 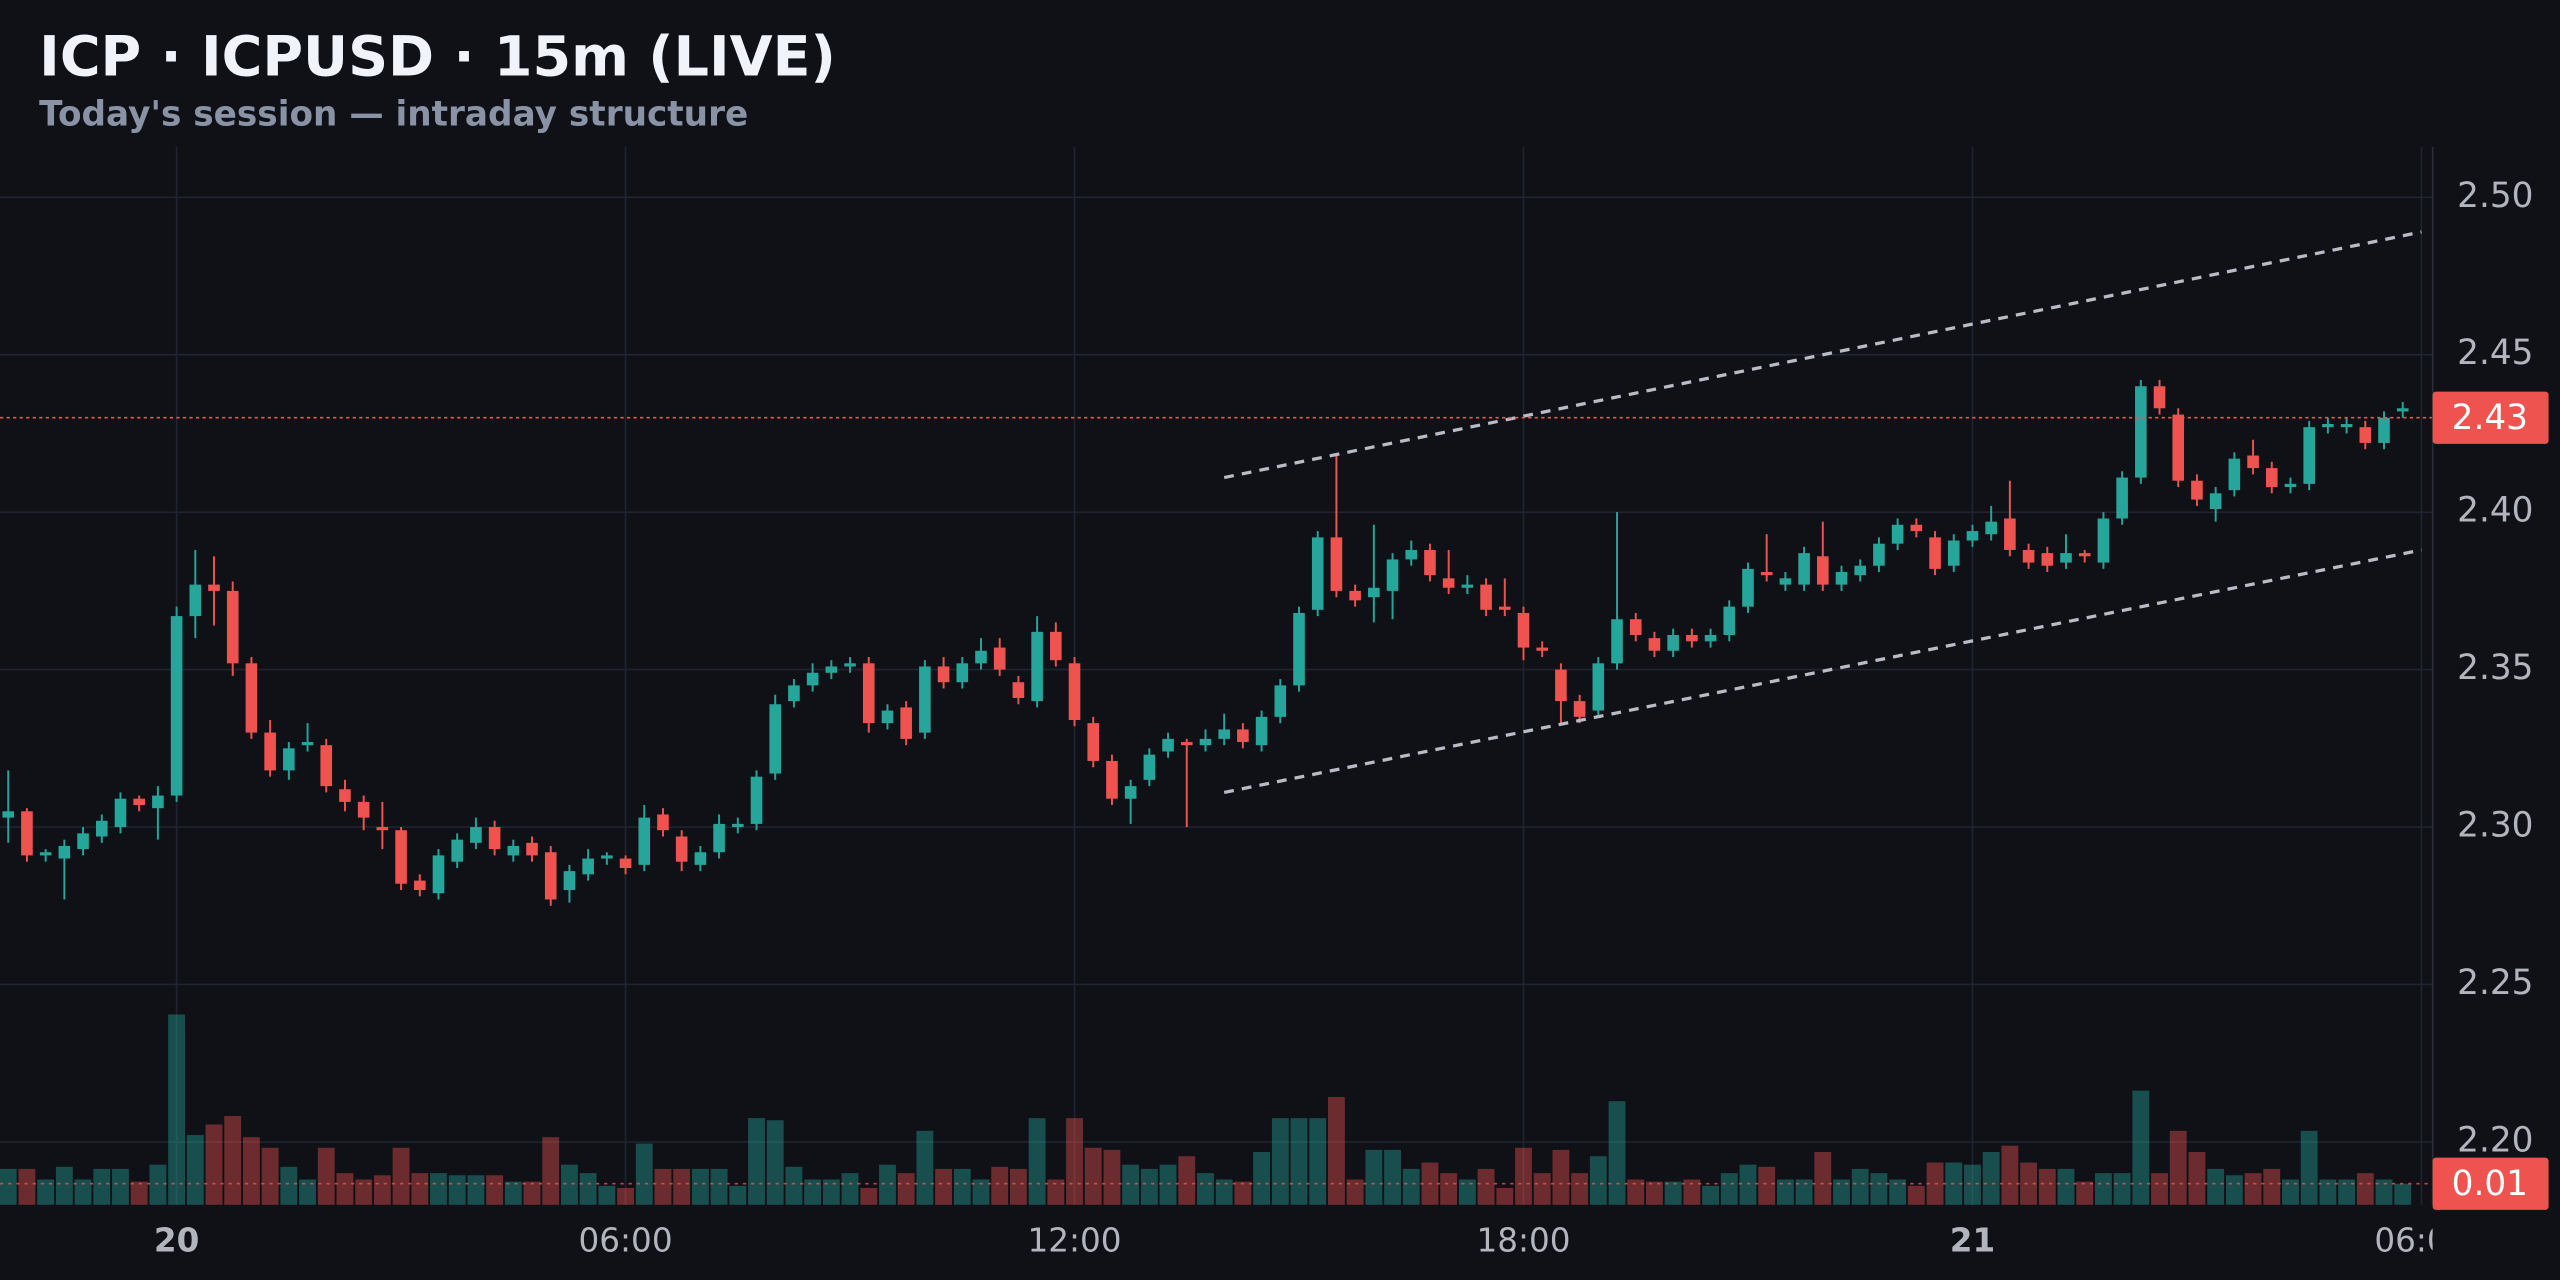 I want to click on chart-subtitle: Today's session — intraday structure, so click(x=393, y=114).